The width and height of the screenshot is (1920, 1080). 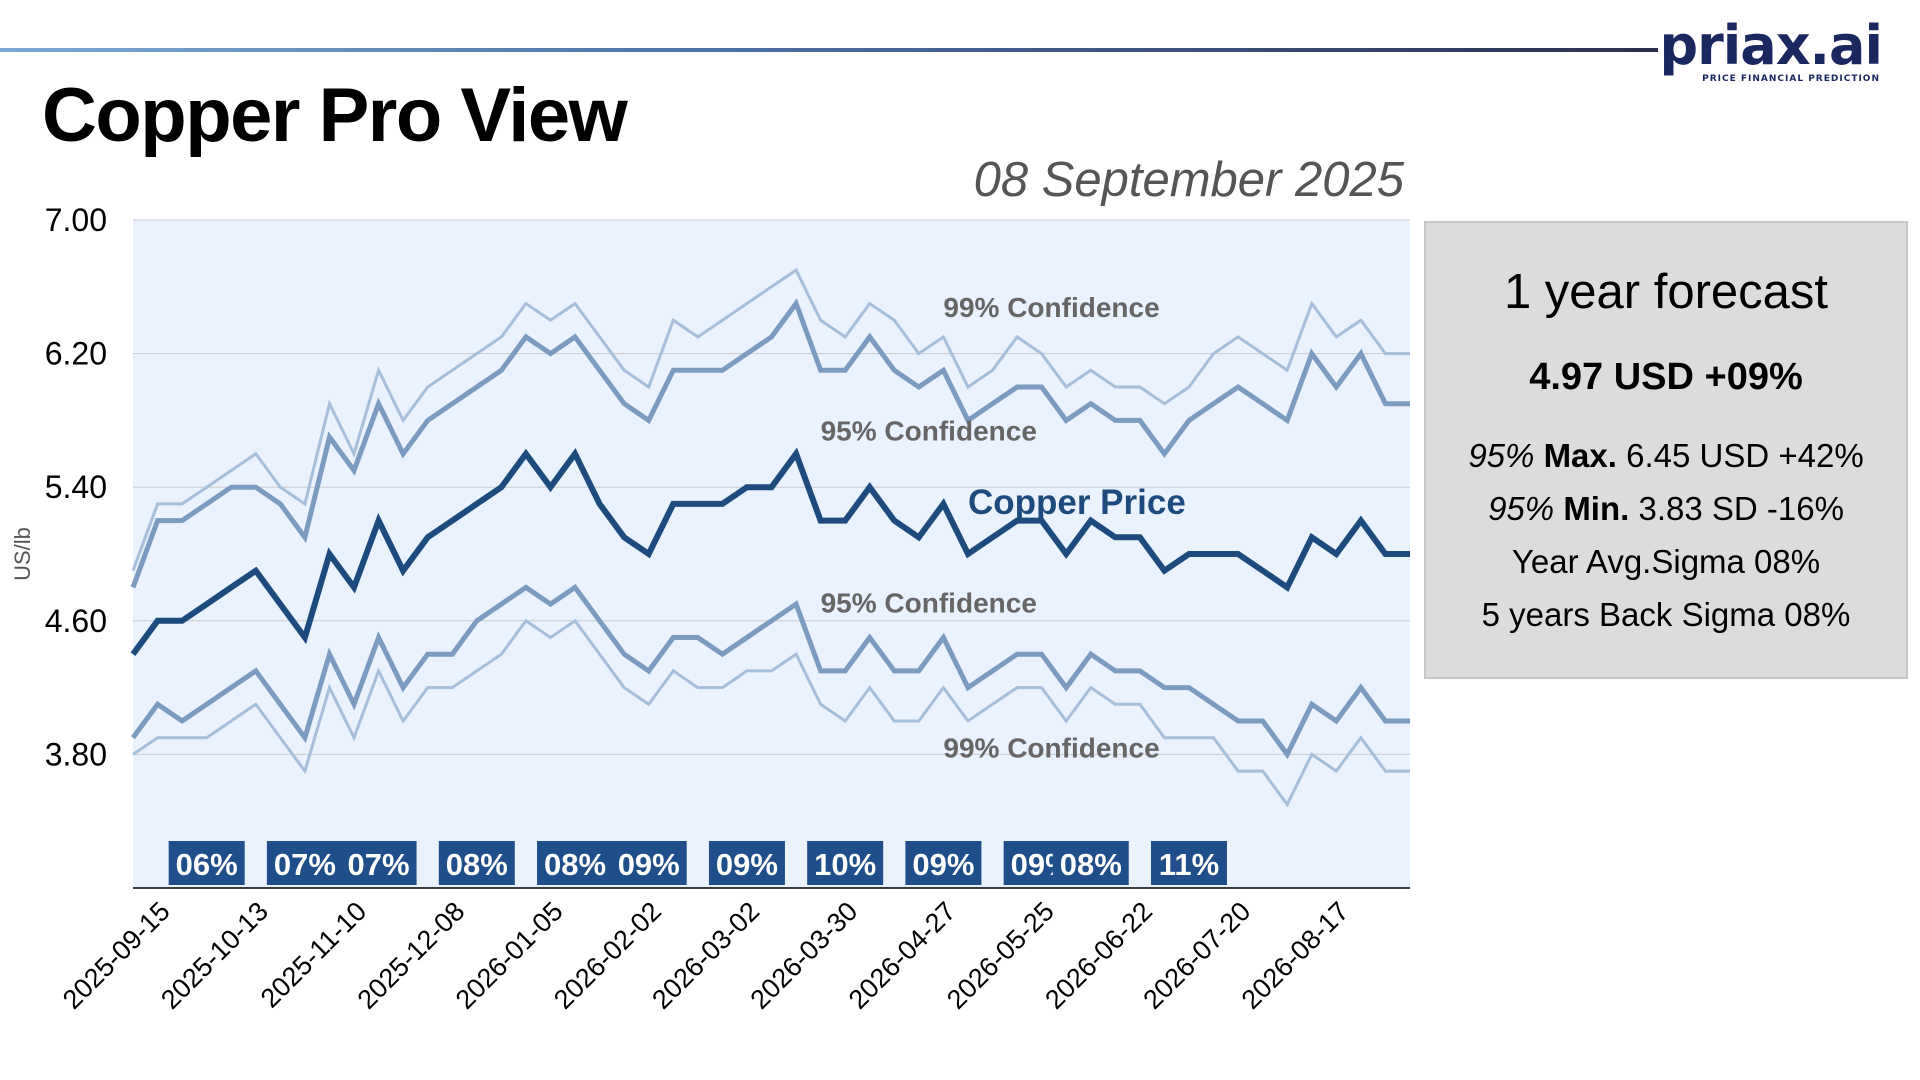 What do you see at coordinates (1077, 502) in the screenshot?
I see `line-label-price: Copper Price` at bounding box center [1077, 502].